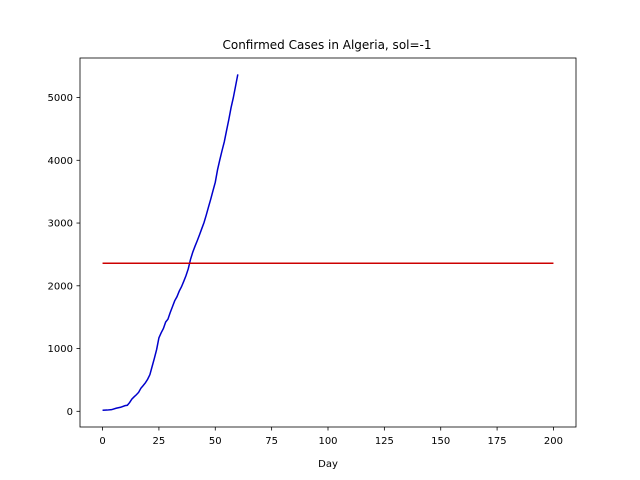 The height and width of the screenshot is (480, 640). Describe the element at coordinates (328, 464) in the screenshot. I see `x-axis-label: Day` at that location.